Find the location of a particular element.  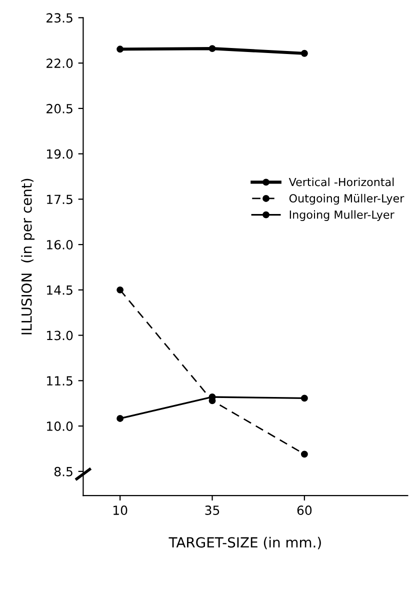

x-tick-label: 35 is located at coordinates (212, 510).